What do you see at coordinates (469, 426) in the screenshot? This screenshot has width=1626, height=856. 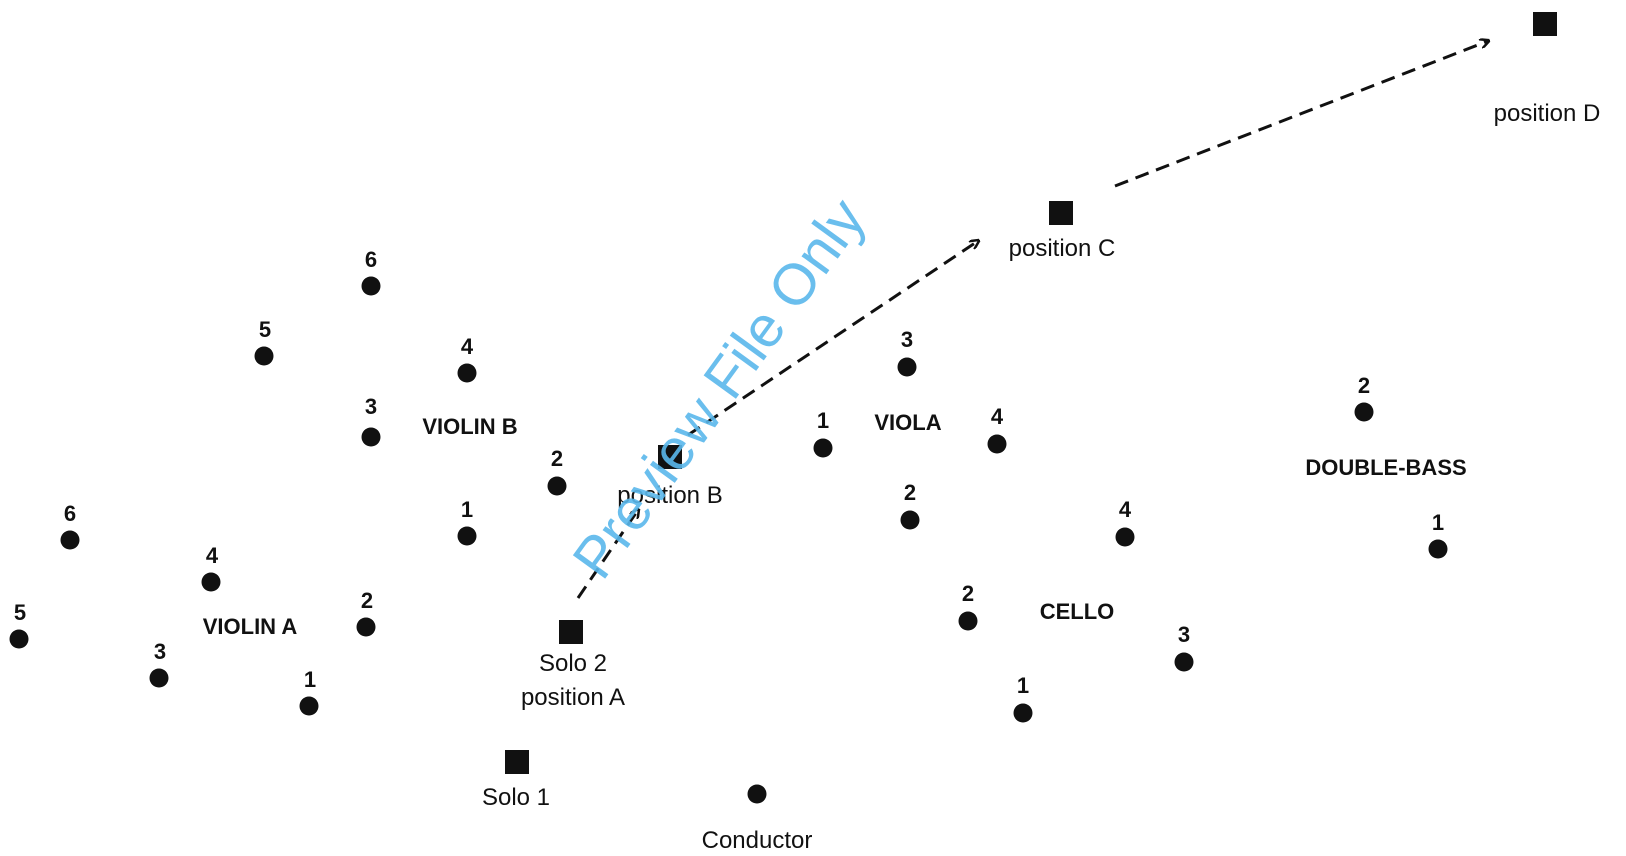 I see `section-label-violin-b: VIOLIN B` at bounding box center [469, 426].